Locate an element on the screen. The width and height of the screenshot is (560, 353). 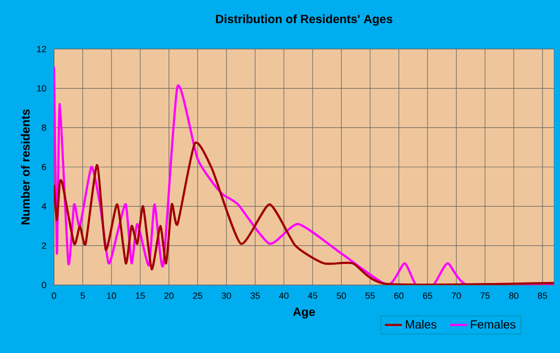
x-tick-label: 65 is located at coordinates (427, 295).